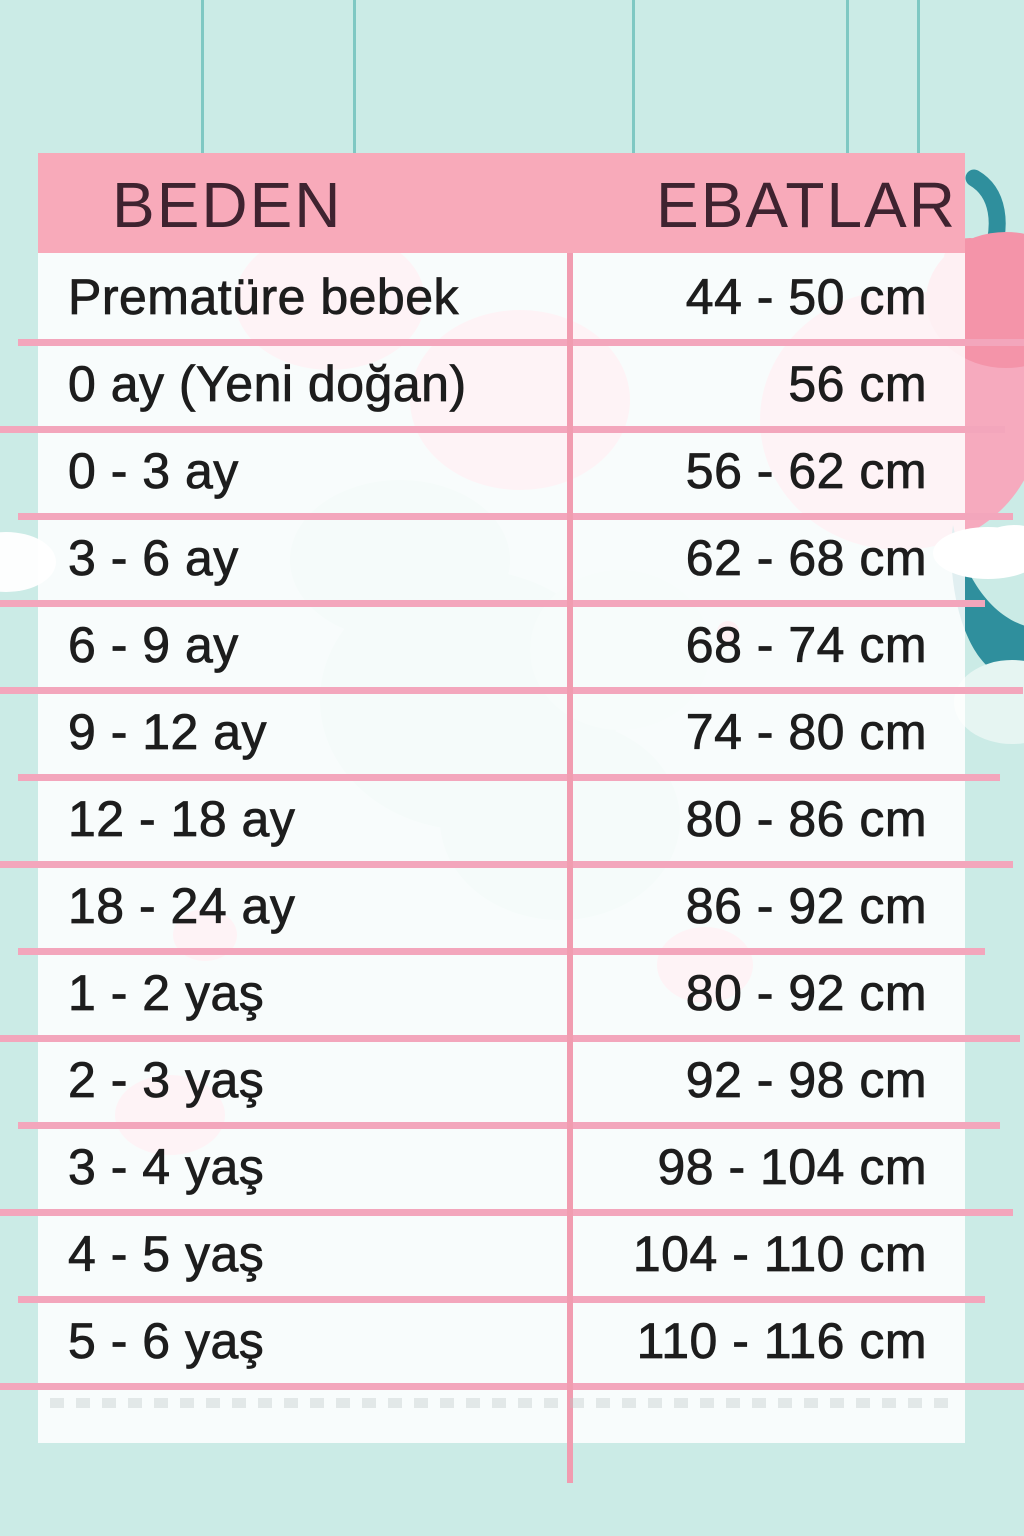 Image resolution: width=1024 pixels, height=1536 pixels. What do you see at coordinates (501, 905) in the screenshot?
I see `table-row: 18 - 24 ay 86 - 92 cm` at bounding box center [501, 905].